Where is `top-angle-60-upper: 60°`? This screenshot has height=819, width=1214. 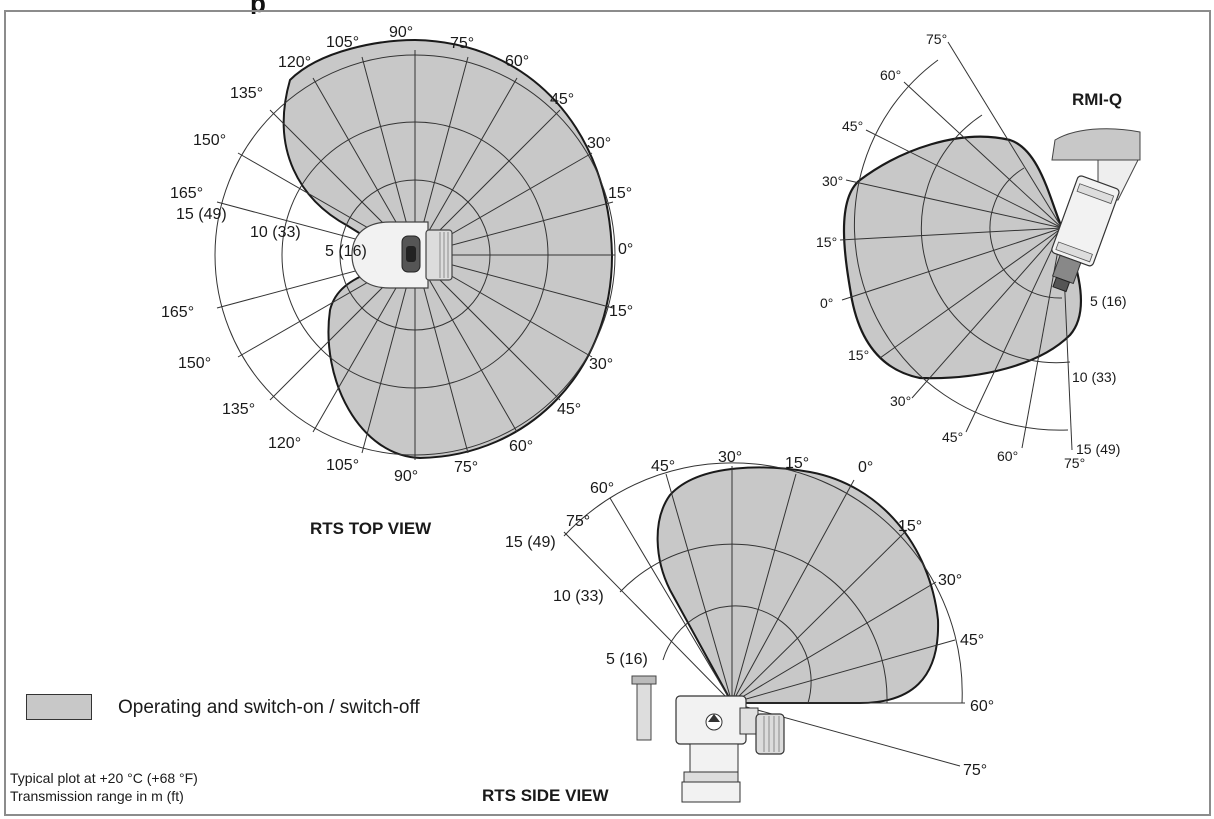
top-angle-60-upper: 60° is located at coordinates (517, 61).